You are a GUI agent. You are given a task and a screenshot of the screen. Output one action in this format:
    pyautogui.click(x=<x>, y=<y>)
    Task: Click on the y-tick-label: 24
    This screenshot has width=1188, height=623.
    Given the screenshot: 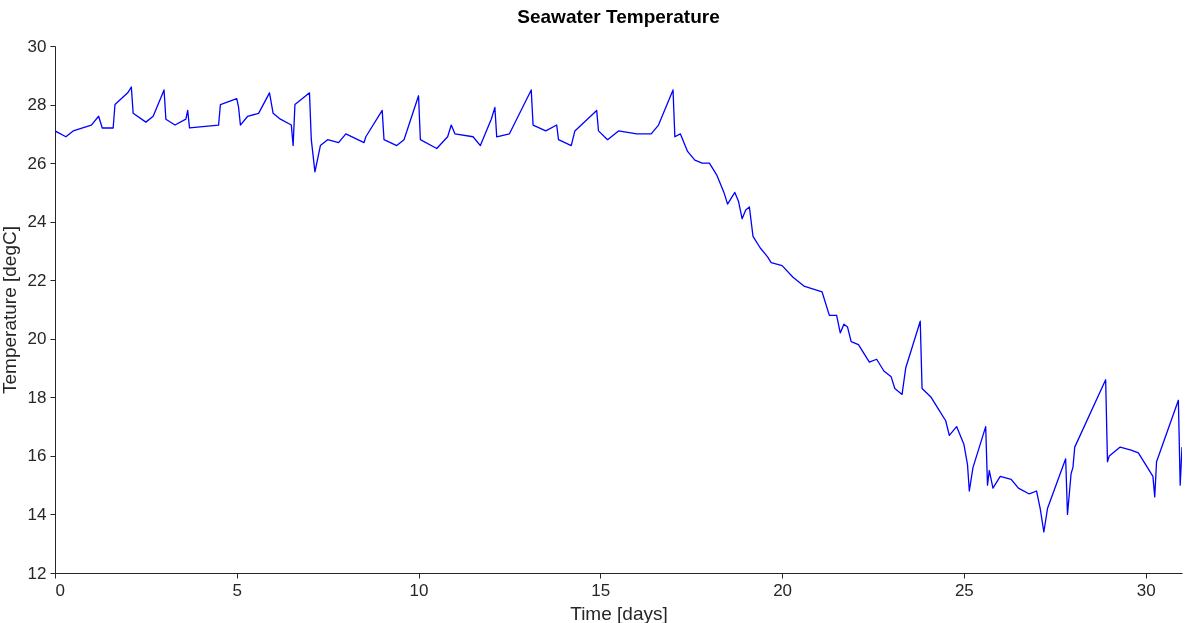 What is the action you would take?
    pyautogui.click(x=37, y=222)
    